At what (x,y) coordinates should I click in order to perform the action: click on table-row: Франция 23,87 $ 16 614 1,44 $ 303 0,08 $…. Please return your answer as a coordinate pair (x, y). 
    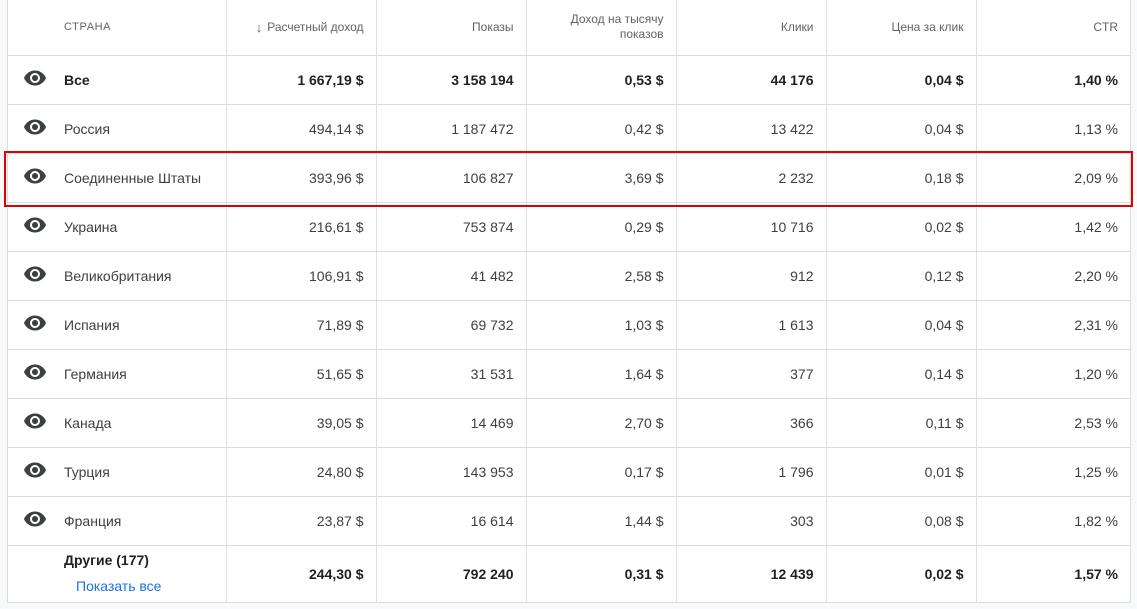
    Looking at the image, I should click on (569, 521).